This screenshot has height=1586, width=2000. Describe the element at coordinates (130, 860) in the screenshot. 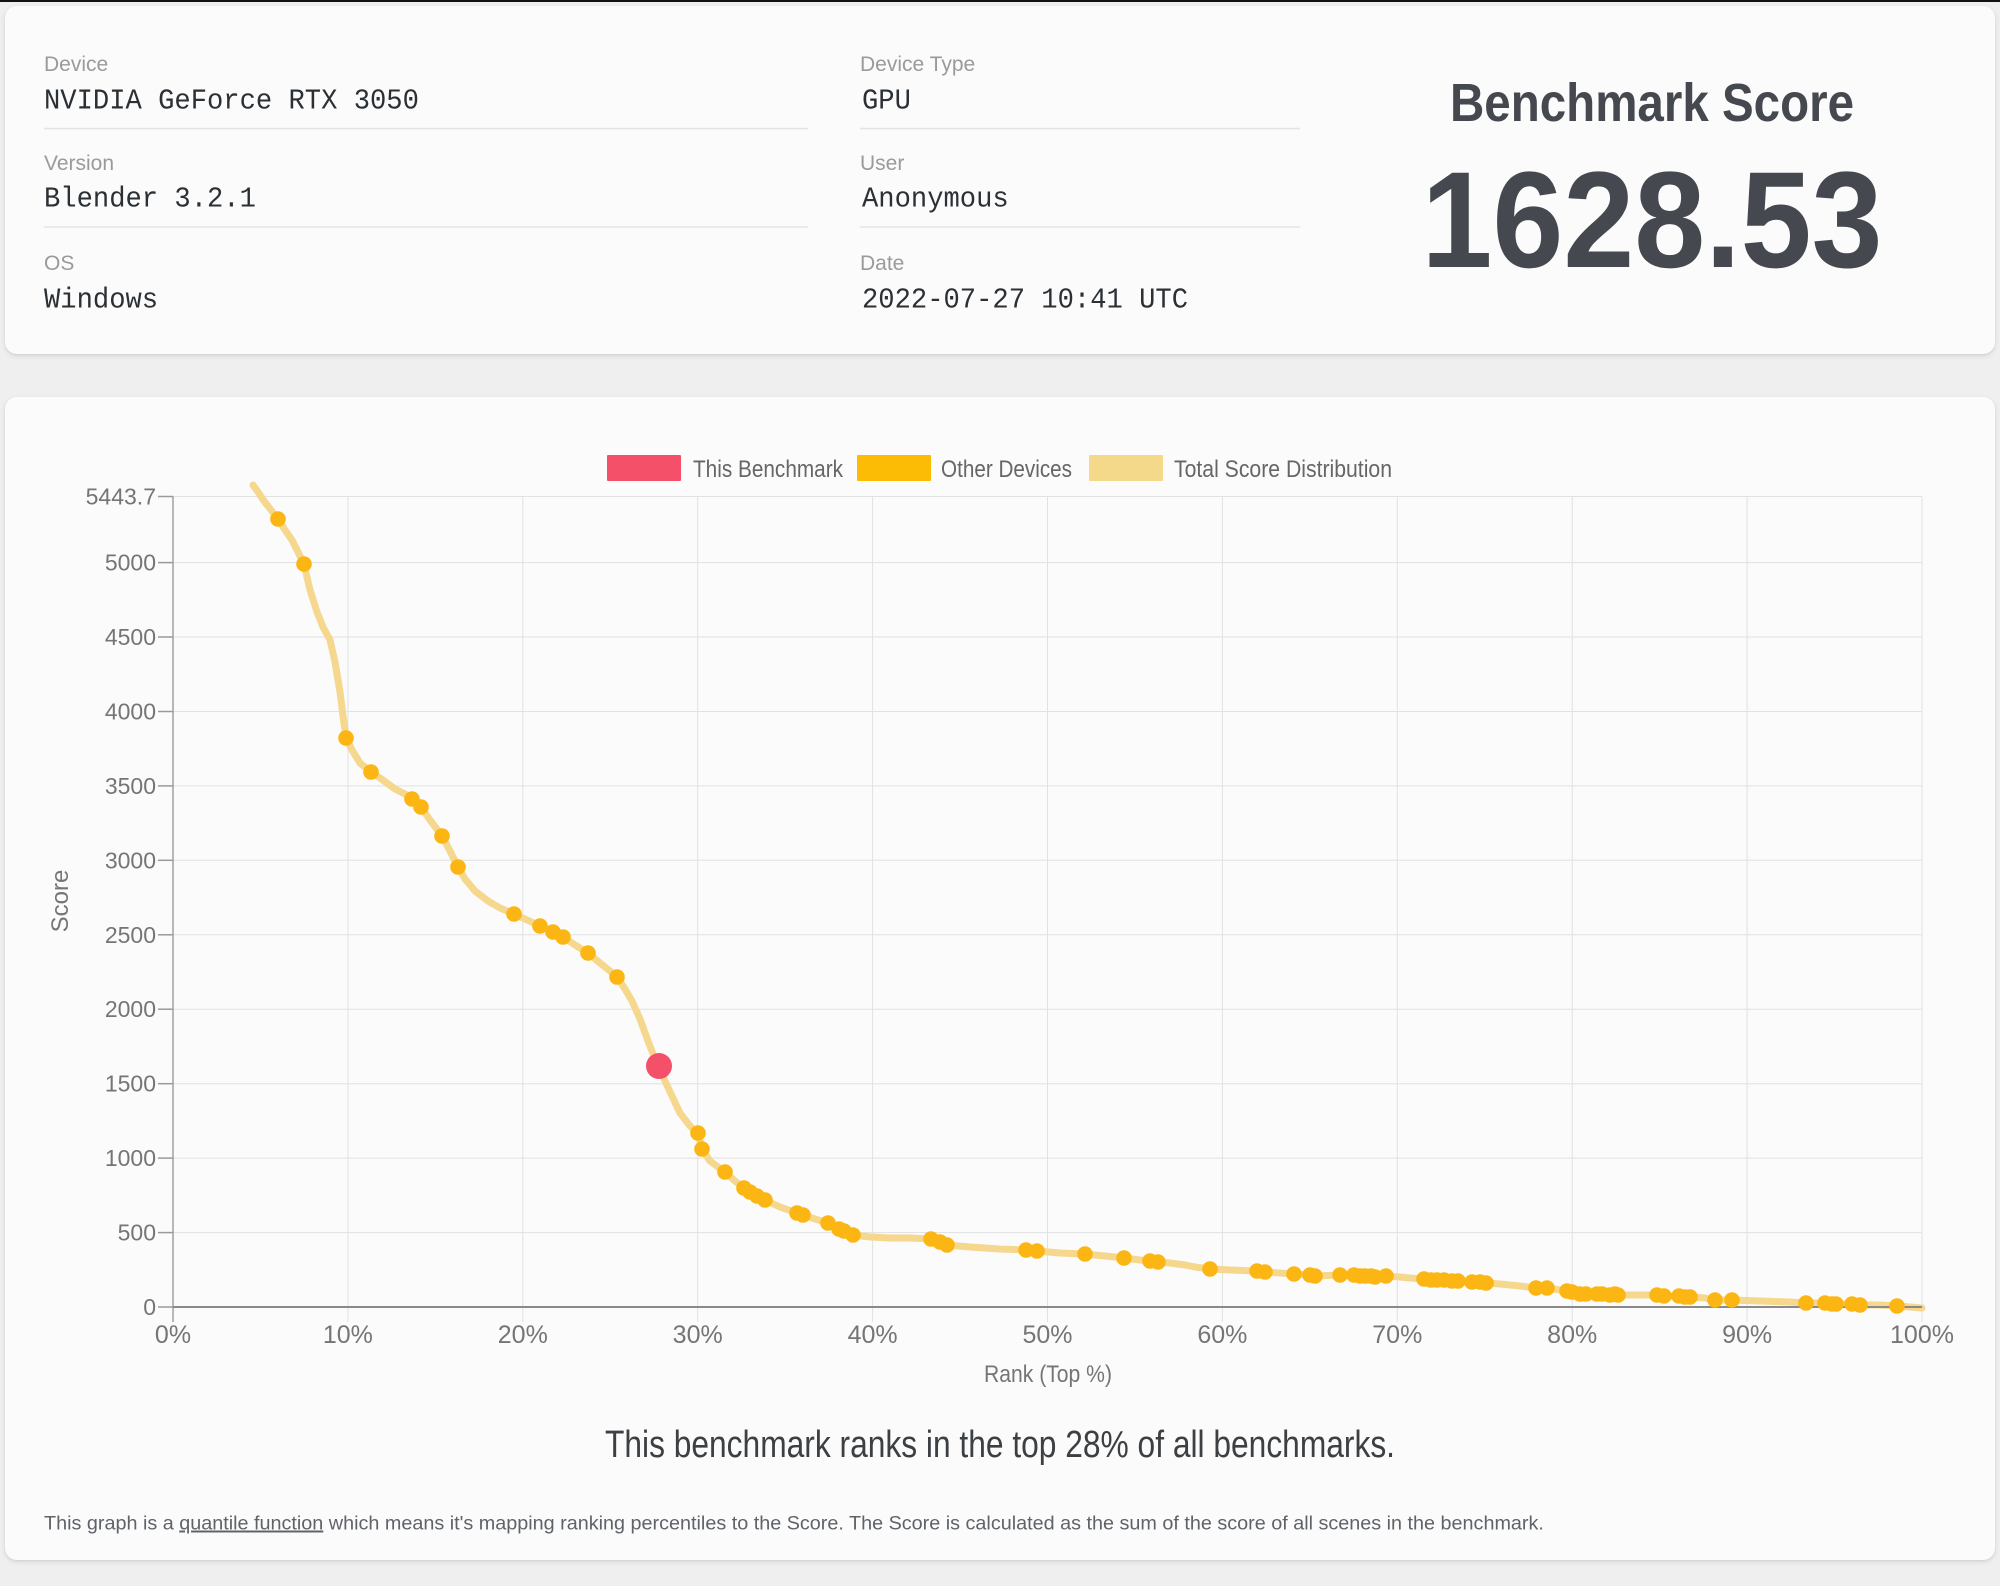

I see `svg-text: 3000` at that location.